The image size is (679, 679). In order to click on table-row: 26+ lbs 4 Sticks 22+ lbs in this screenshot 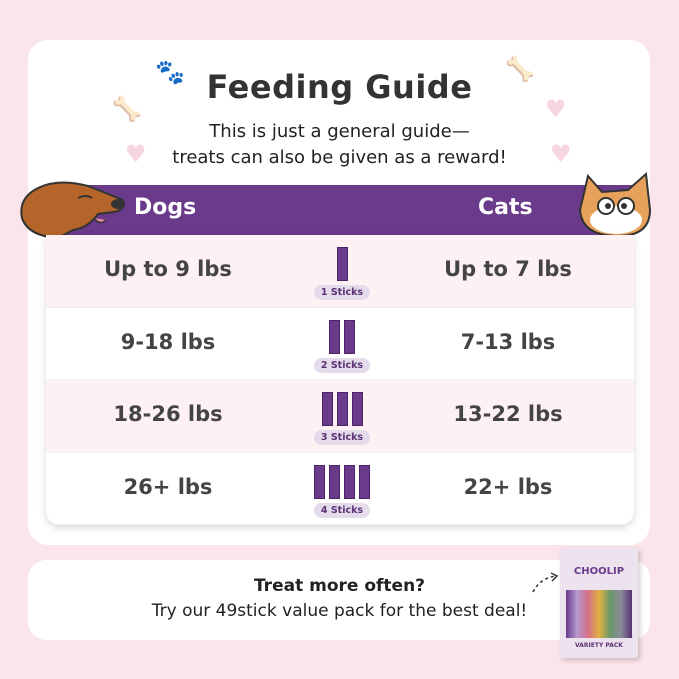, I will do `click(340, 489)`.